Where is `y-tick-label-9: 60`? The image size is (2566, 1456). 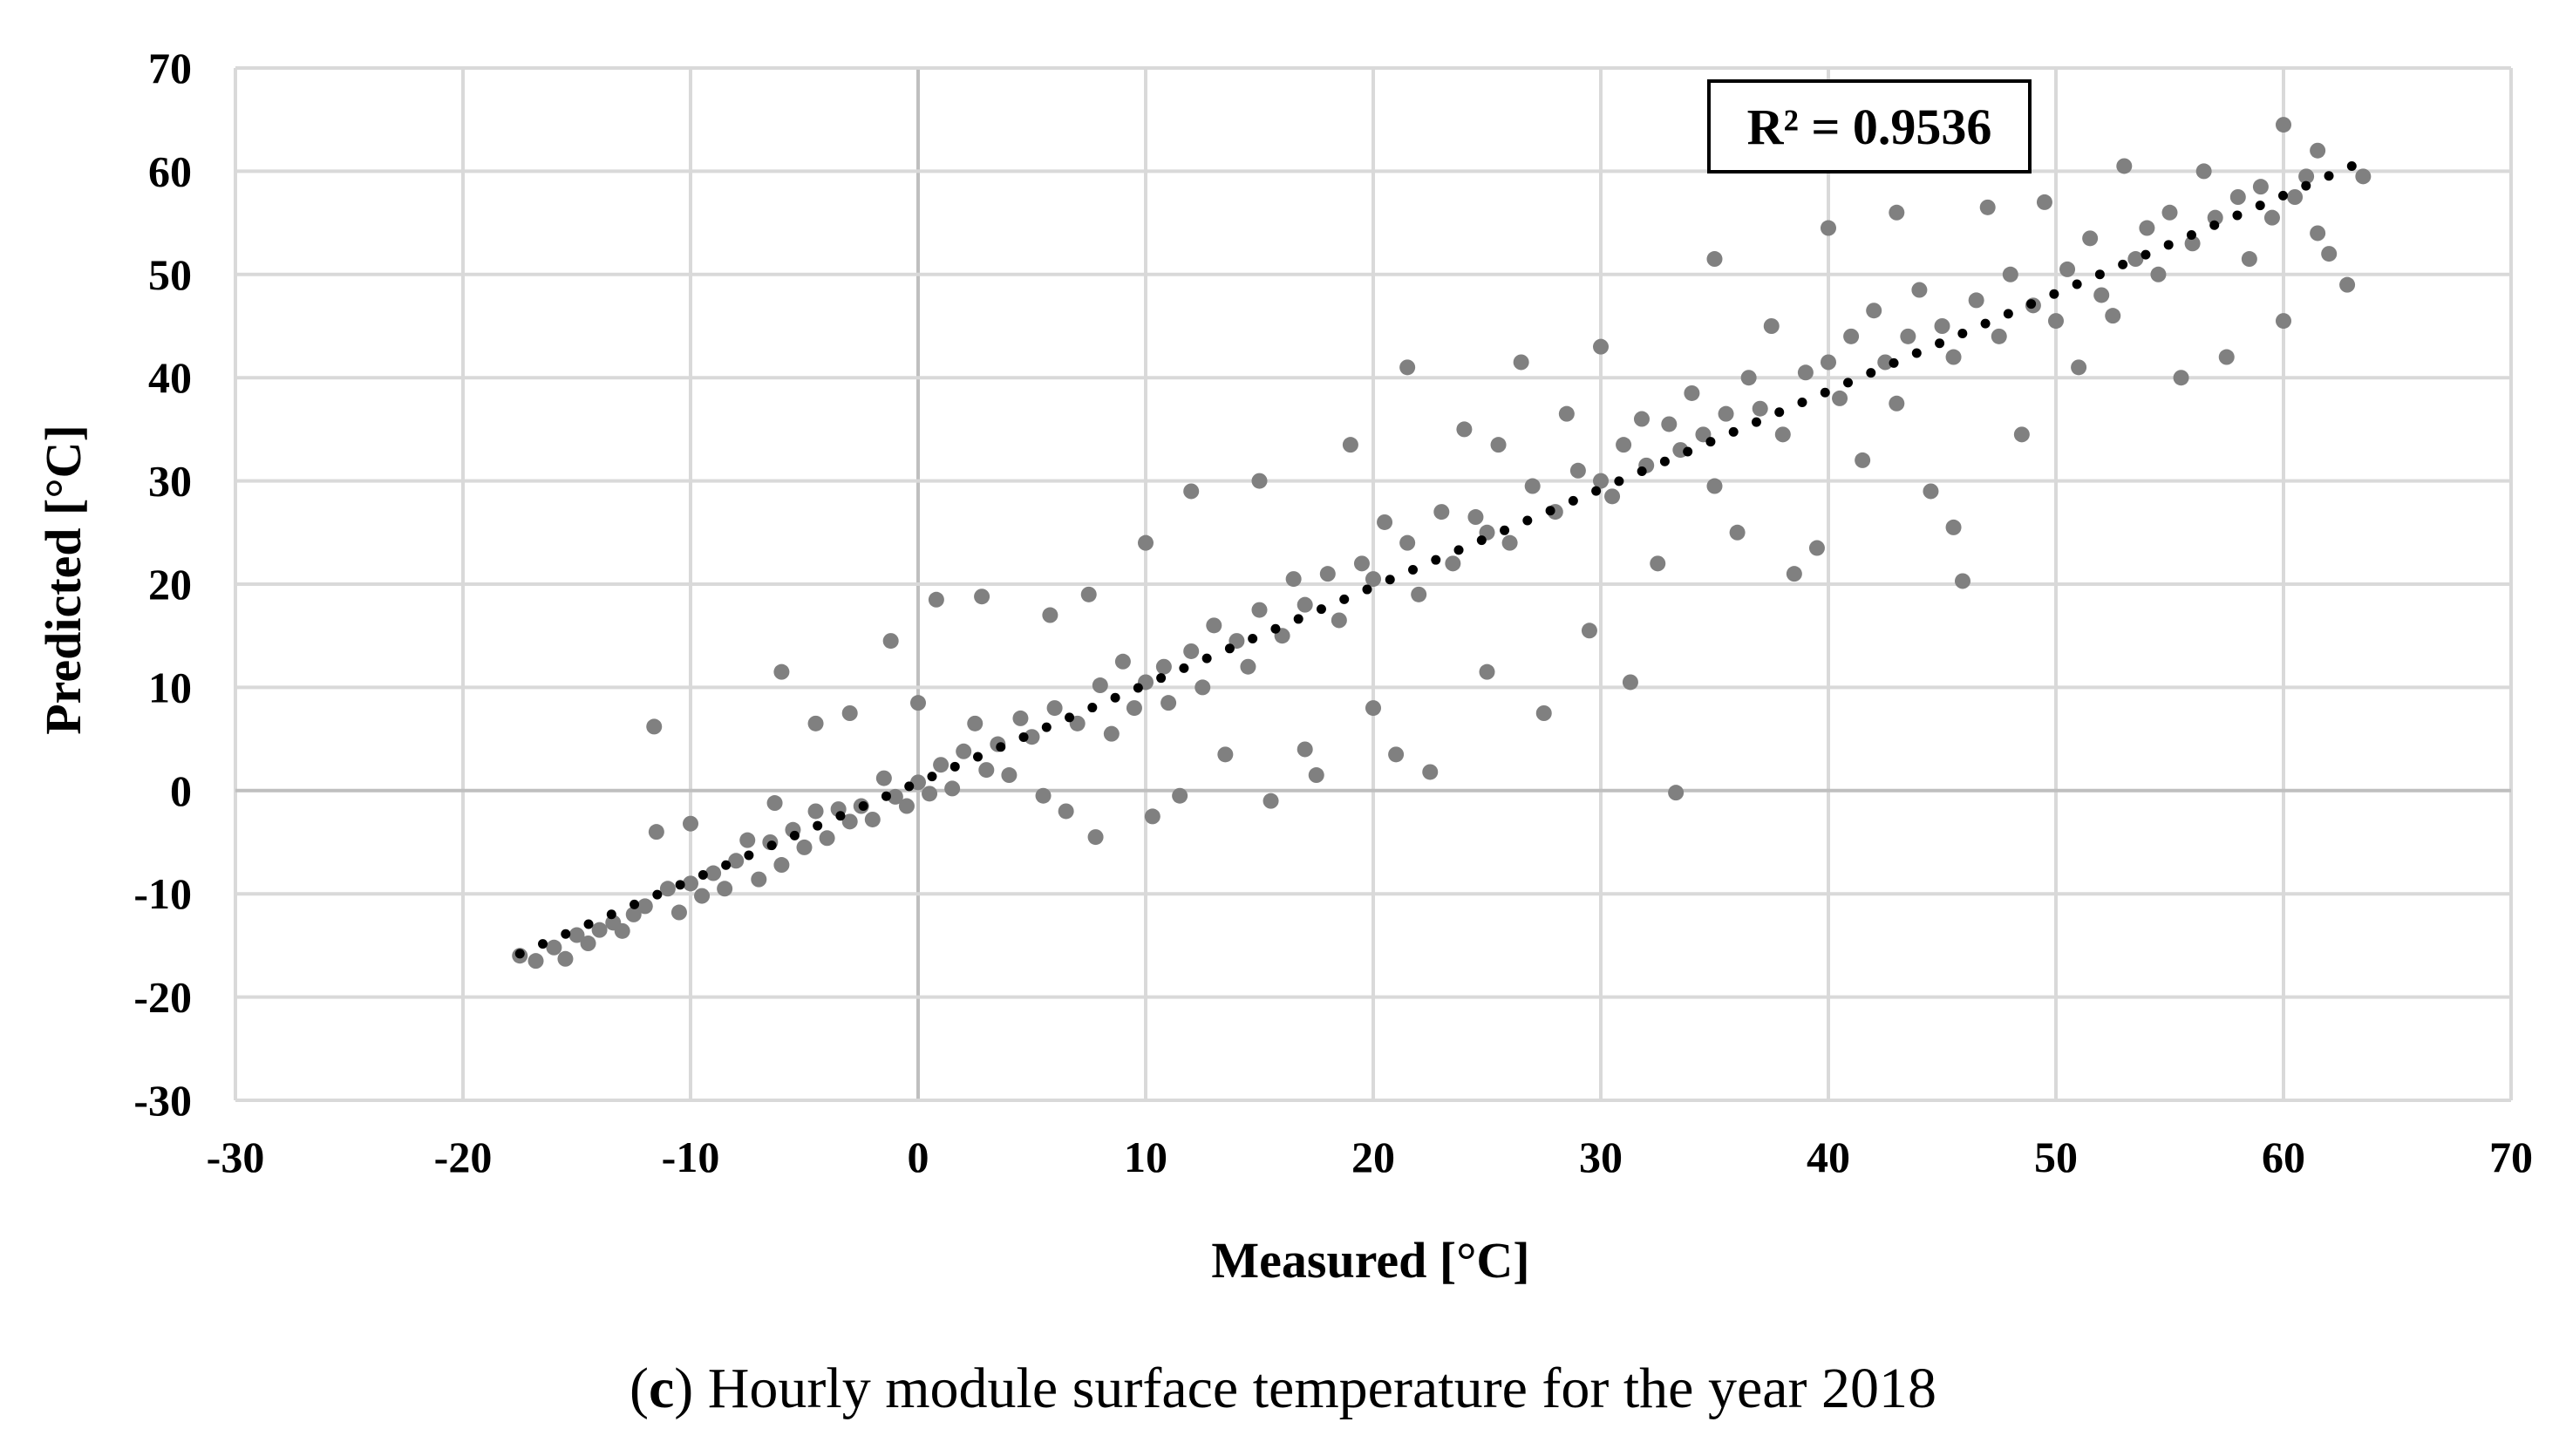
y-tick-label-9: 60 is located at coordinates (170, 170).